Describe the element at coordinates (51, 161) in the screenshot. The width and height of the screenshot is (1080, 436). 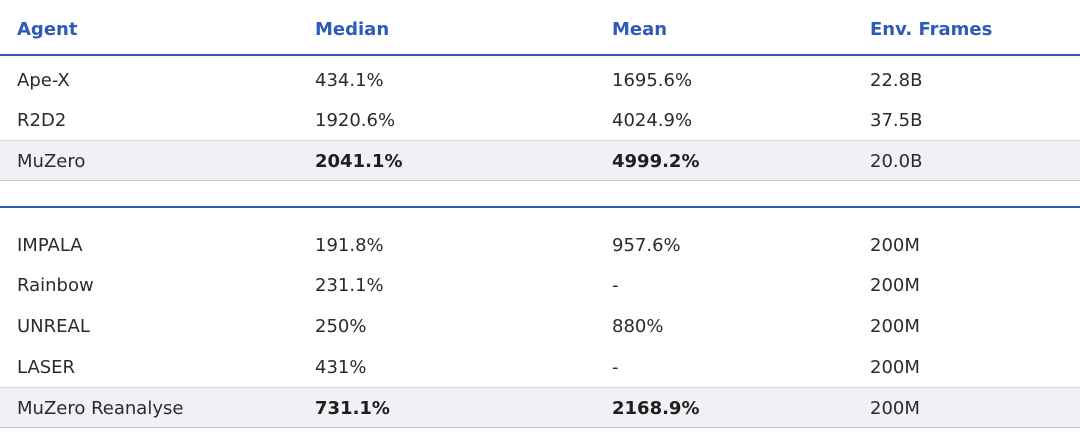
I see `cell-agent: MuZero` at that location.